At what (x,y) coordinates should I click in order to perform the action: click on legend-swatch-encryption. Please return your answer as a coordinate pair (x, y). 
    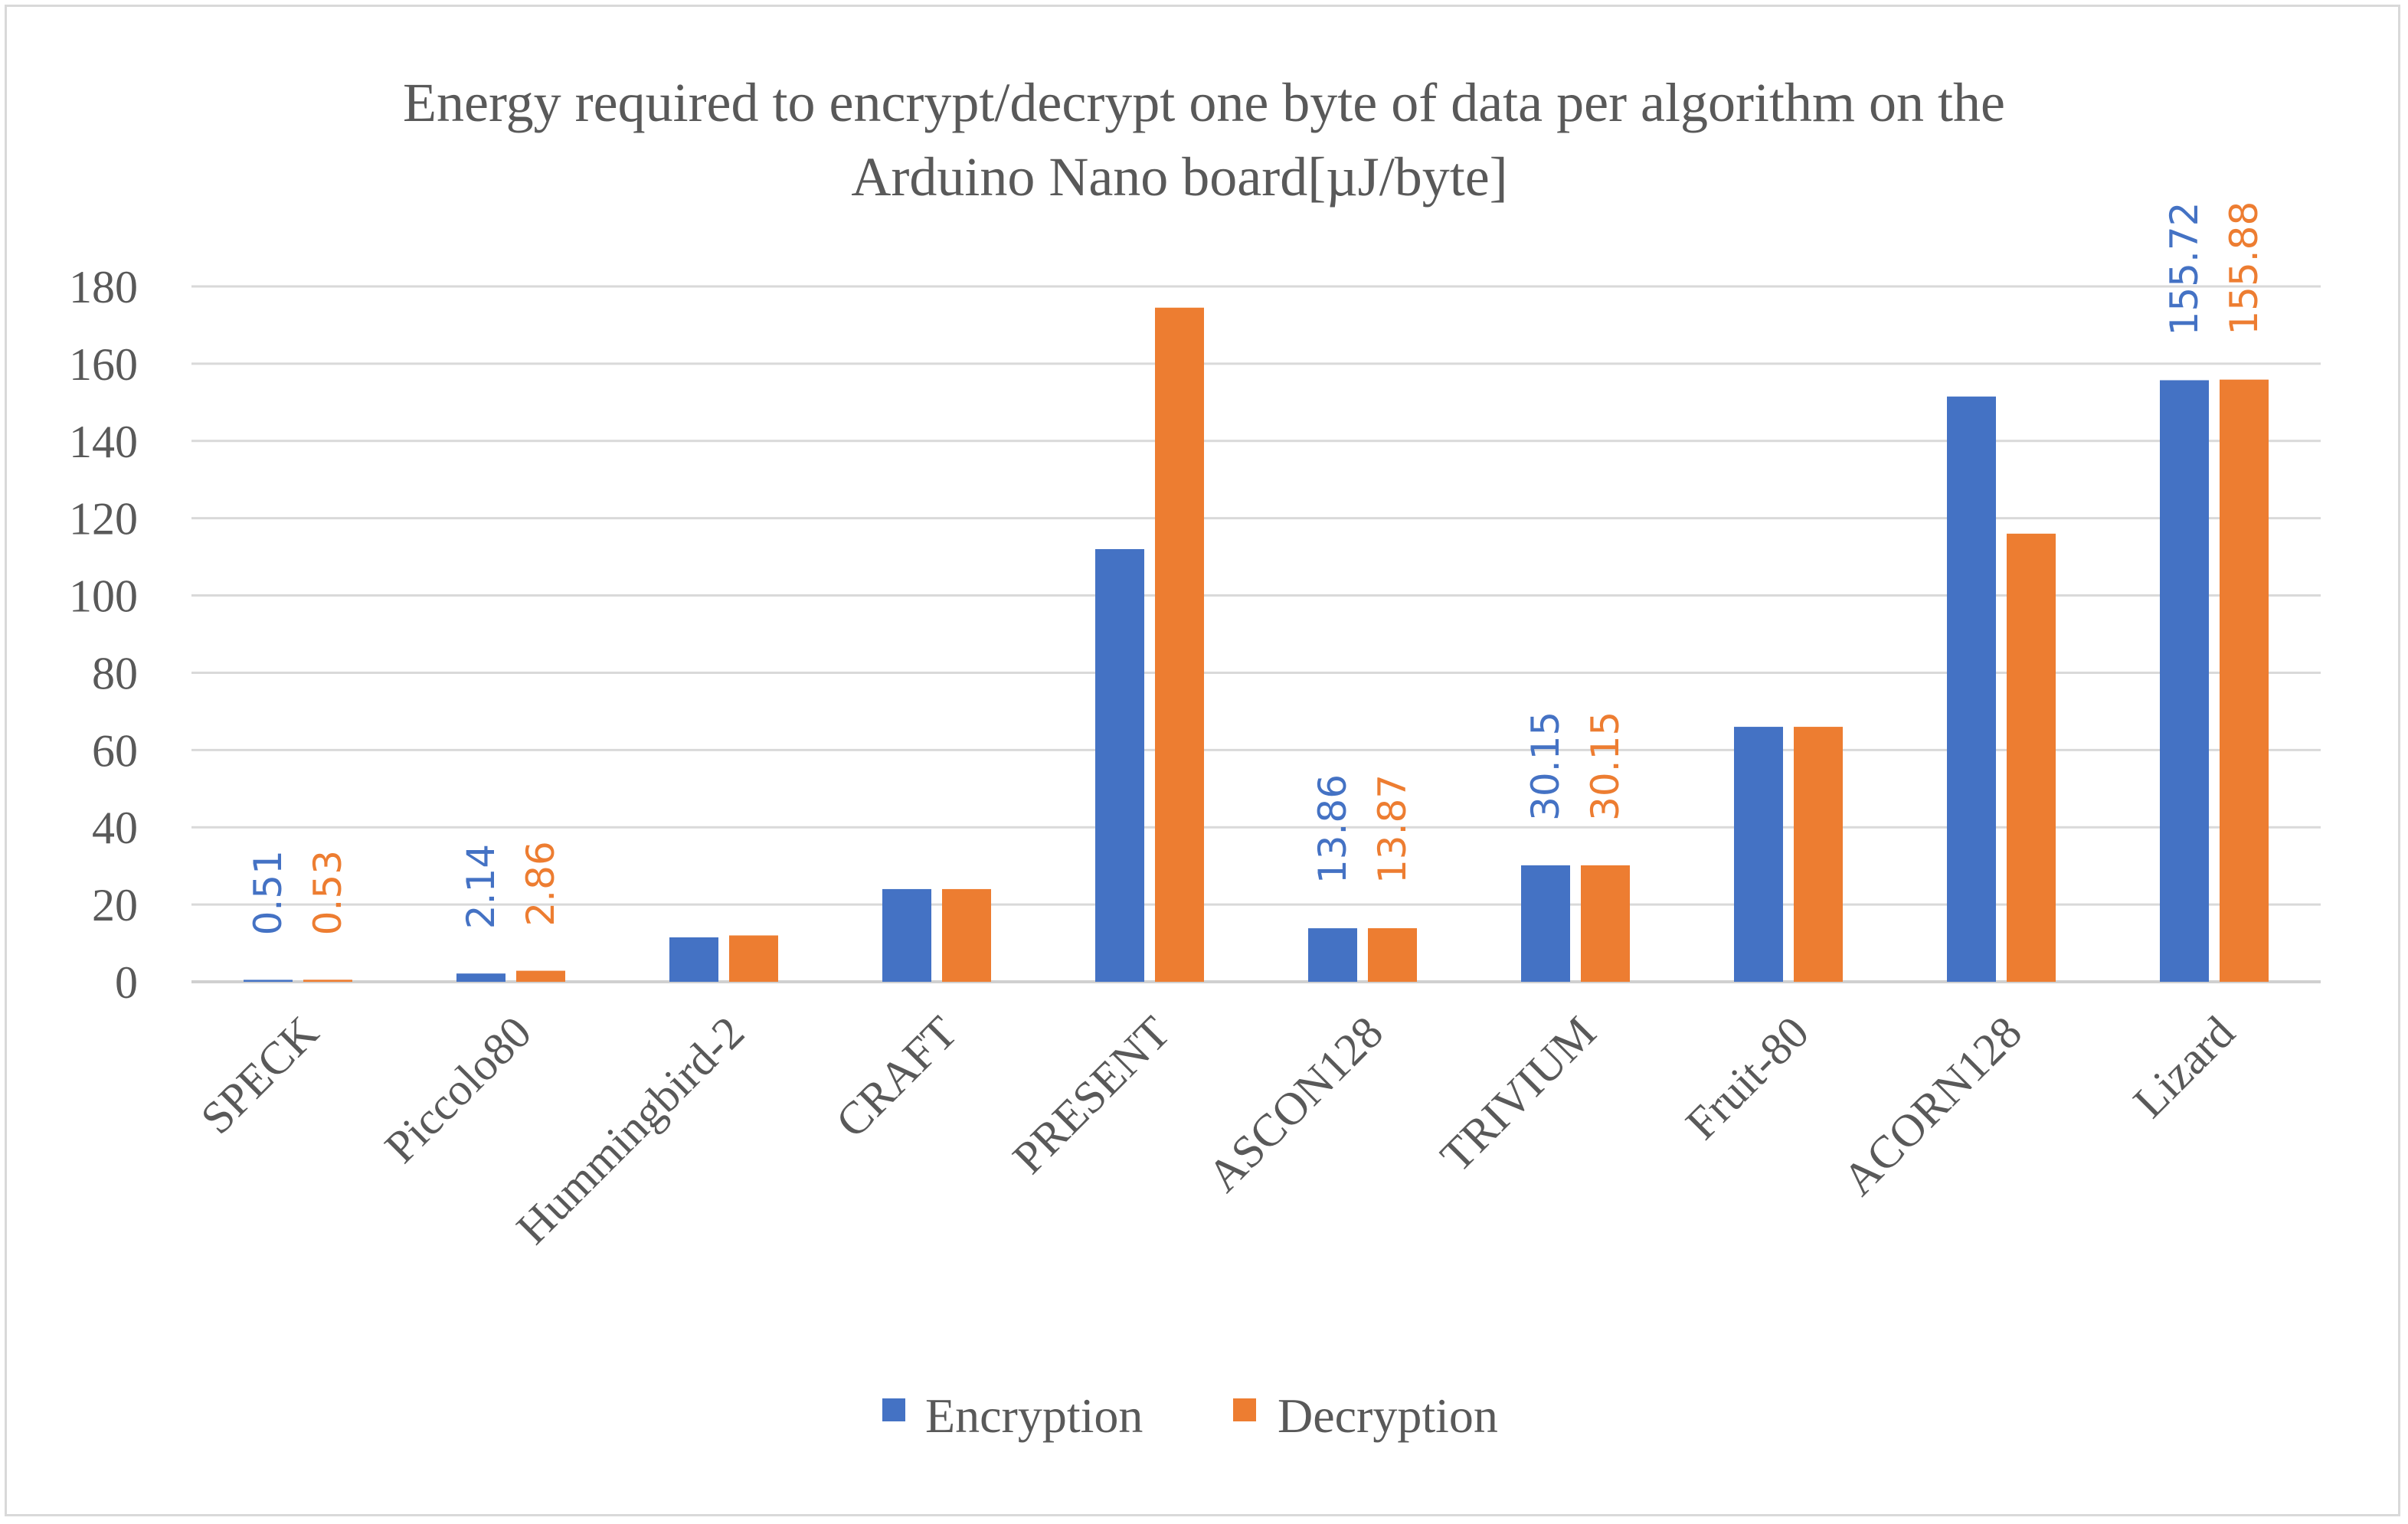
    Looking at the image, I should click on (893, 1409).